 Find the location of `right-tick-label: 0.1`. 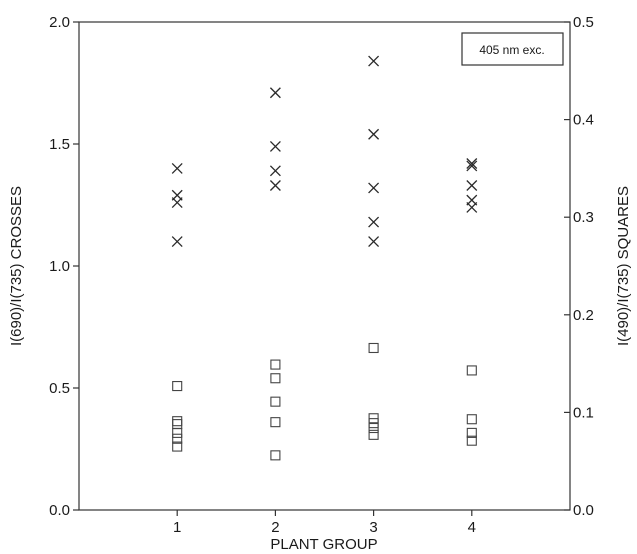

right-tick-label: 0.1 is located at coordinates (583, 412).